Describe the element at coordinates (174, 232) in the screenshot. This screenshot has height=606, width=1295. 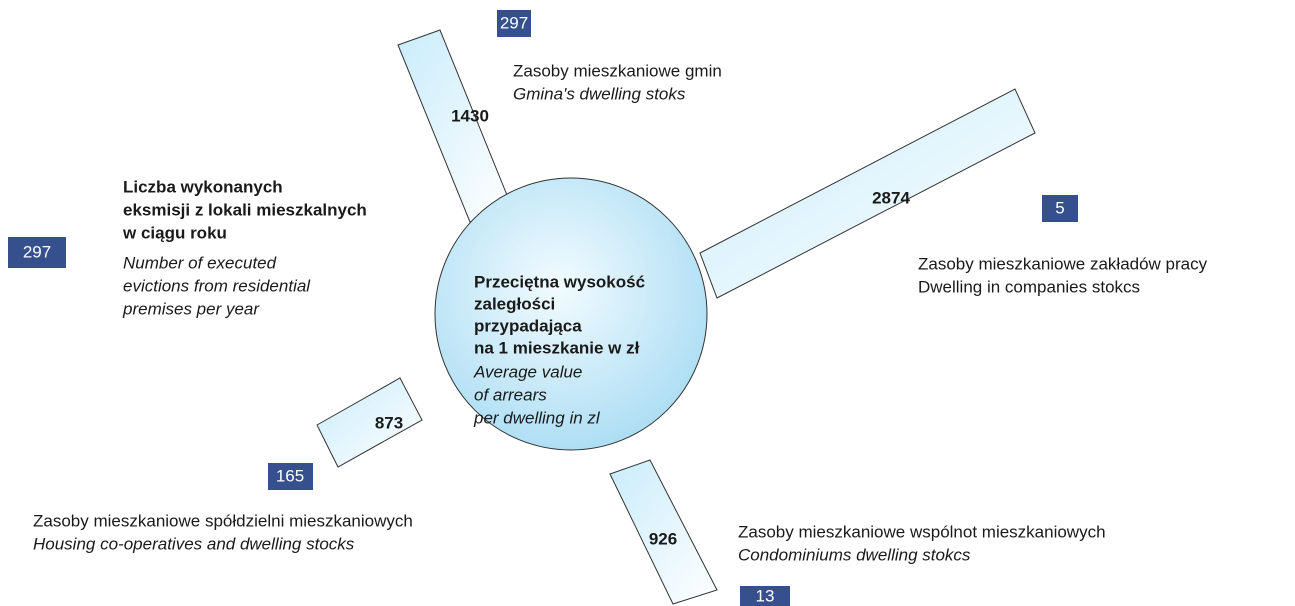
I see `label: w ciągu roku` at that location.